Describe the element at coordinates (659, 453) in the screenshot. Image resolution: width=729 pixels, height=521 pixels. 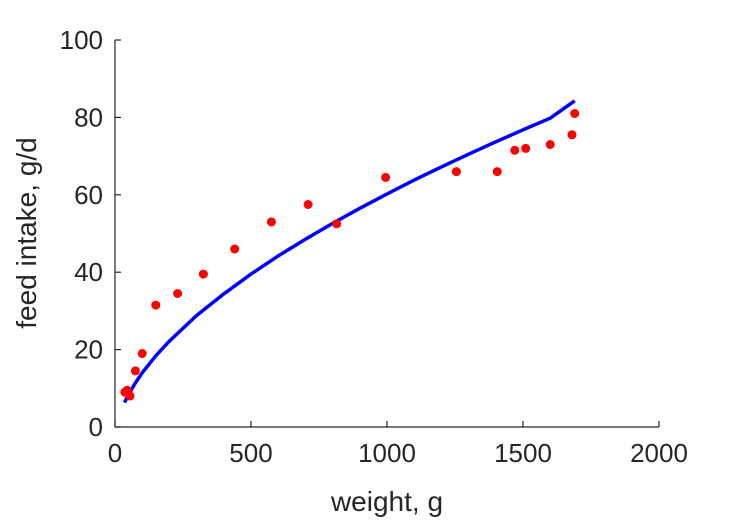
I see `x-tick-label: 2000` at that location.